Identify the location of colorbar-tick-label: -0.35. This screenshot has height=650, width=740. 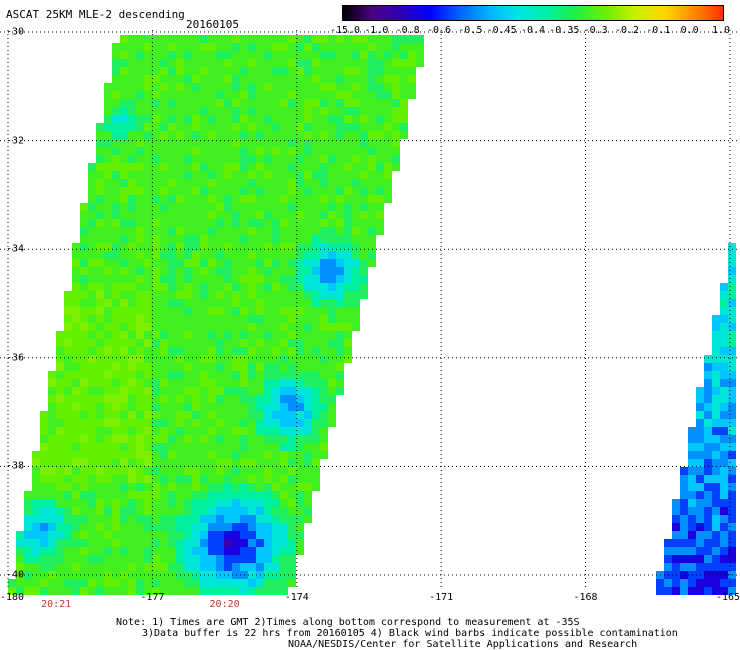
(564, 30).